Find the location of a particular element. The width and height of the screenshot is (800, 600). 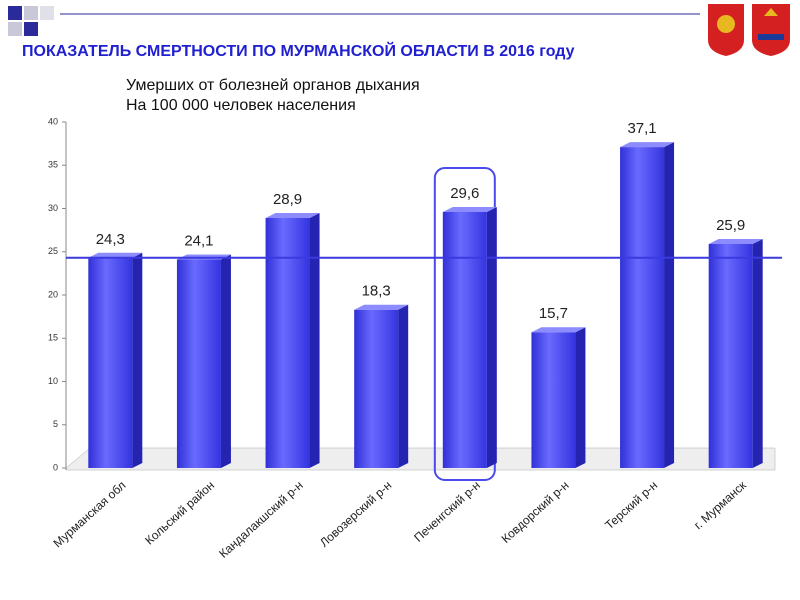

subtitle: Умерших от болезней органов дыхания is located at coordinates (273, 85).